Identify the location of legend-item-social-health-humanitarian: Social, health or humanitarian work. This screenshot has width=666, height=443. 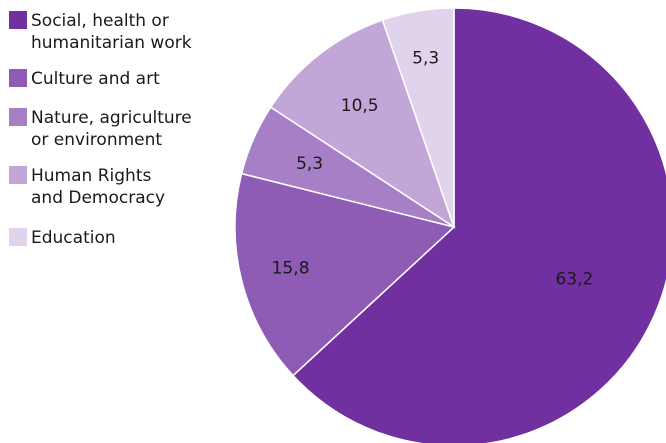
(100, 32).